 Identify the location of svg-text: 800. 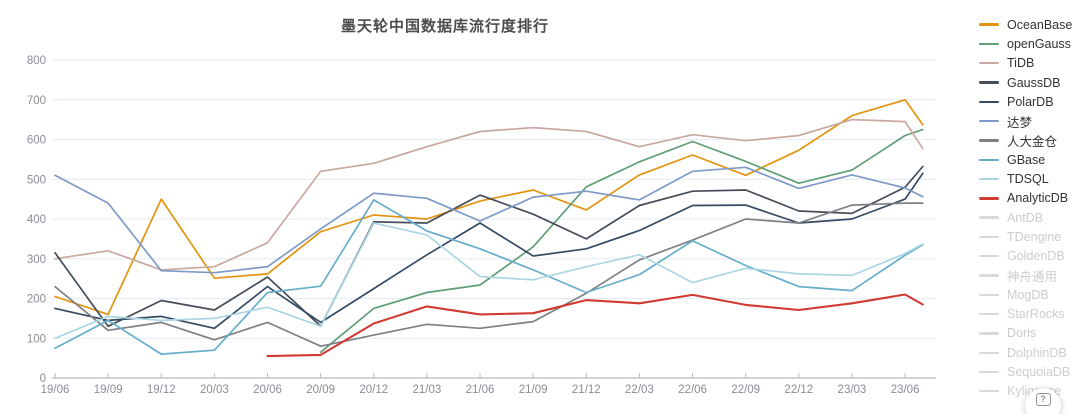
(36, 61).